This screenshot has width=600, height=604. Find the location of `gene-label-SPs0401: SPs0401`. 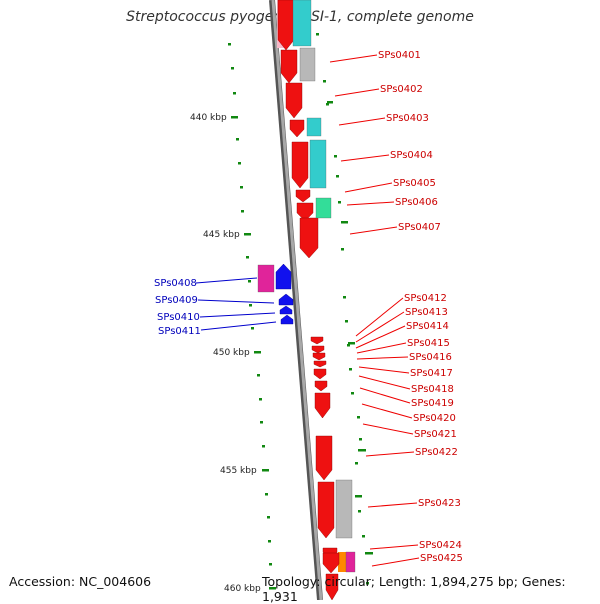

gene-label-SPs0401: SPs0401 is located at coordinates (399, 55).